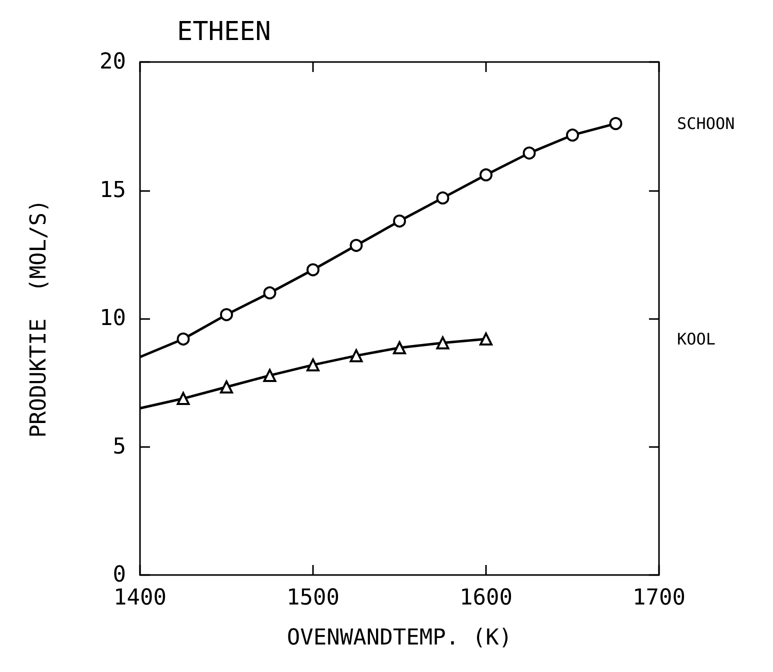 This screenshot has width=773, height=672. I want to click on x-tick-label: 1400, so click(140, 598).